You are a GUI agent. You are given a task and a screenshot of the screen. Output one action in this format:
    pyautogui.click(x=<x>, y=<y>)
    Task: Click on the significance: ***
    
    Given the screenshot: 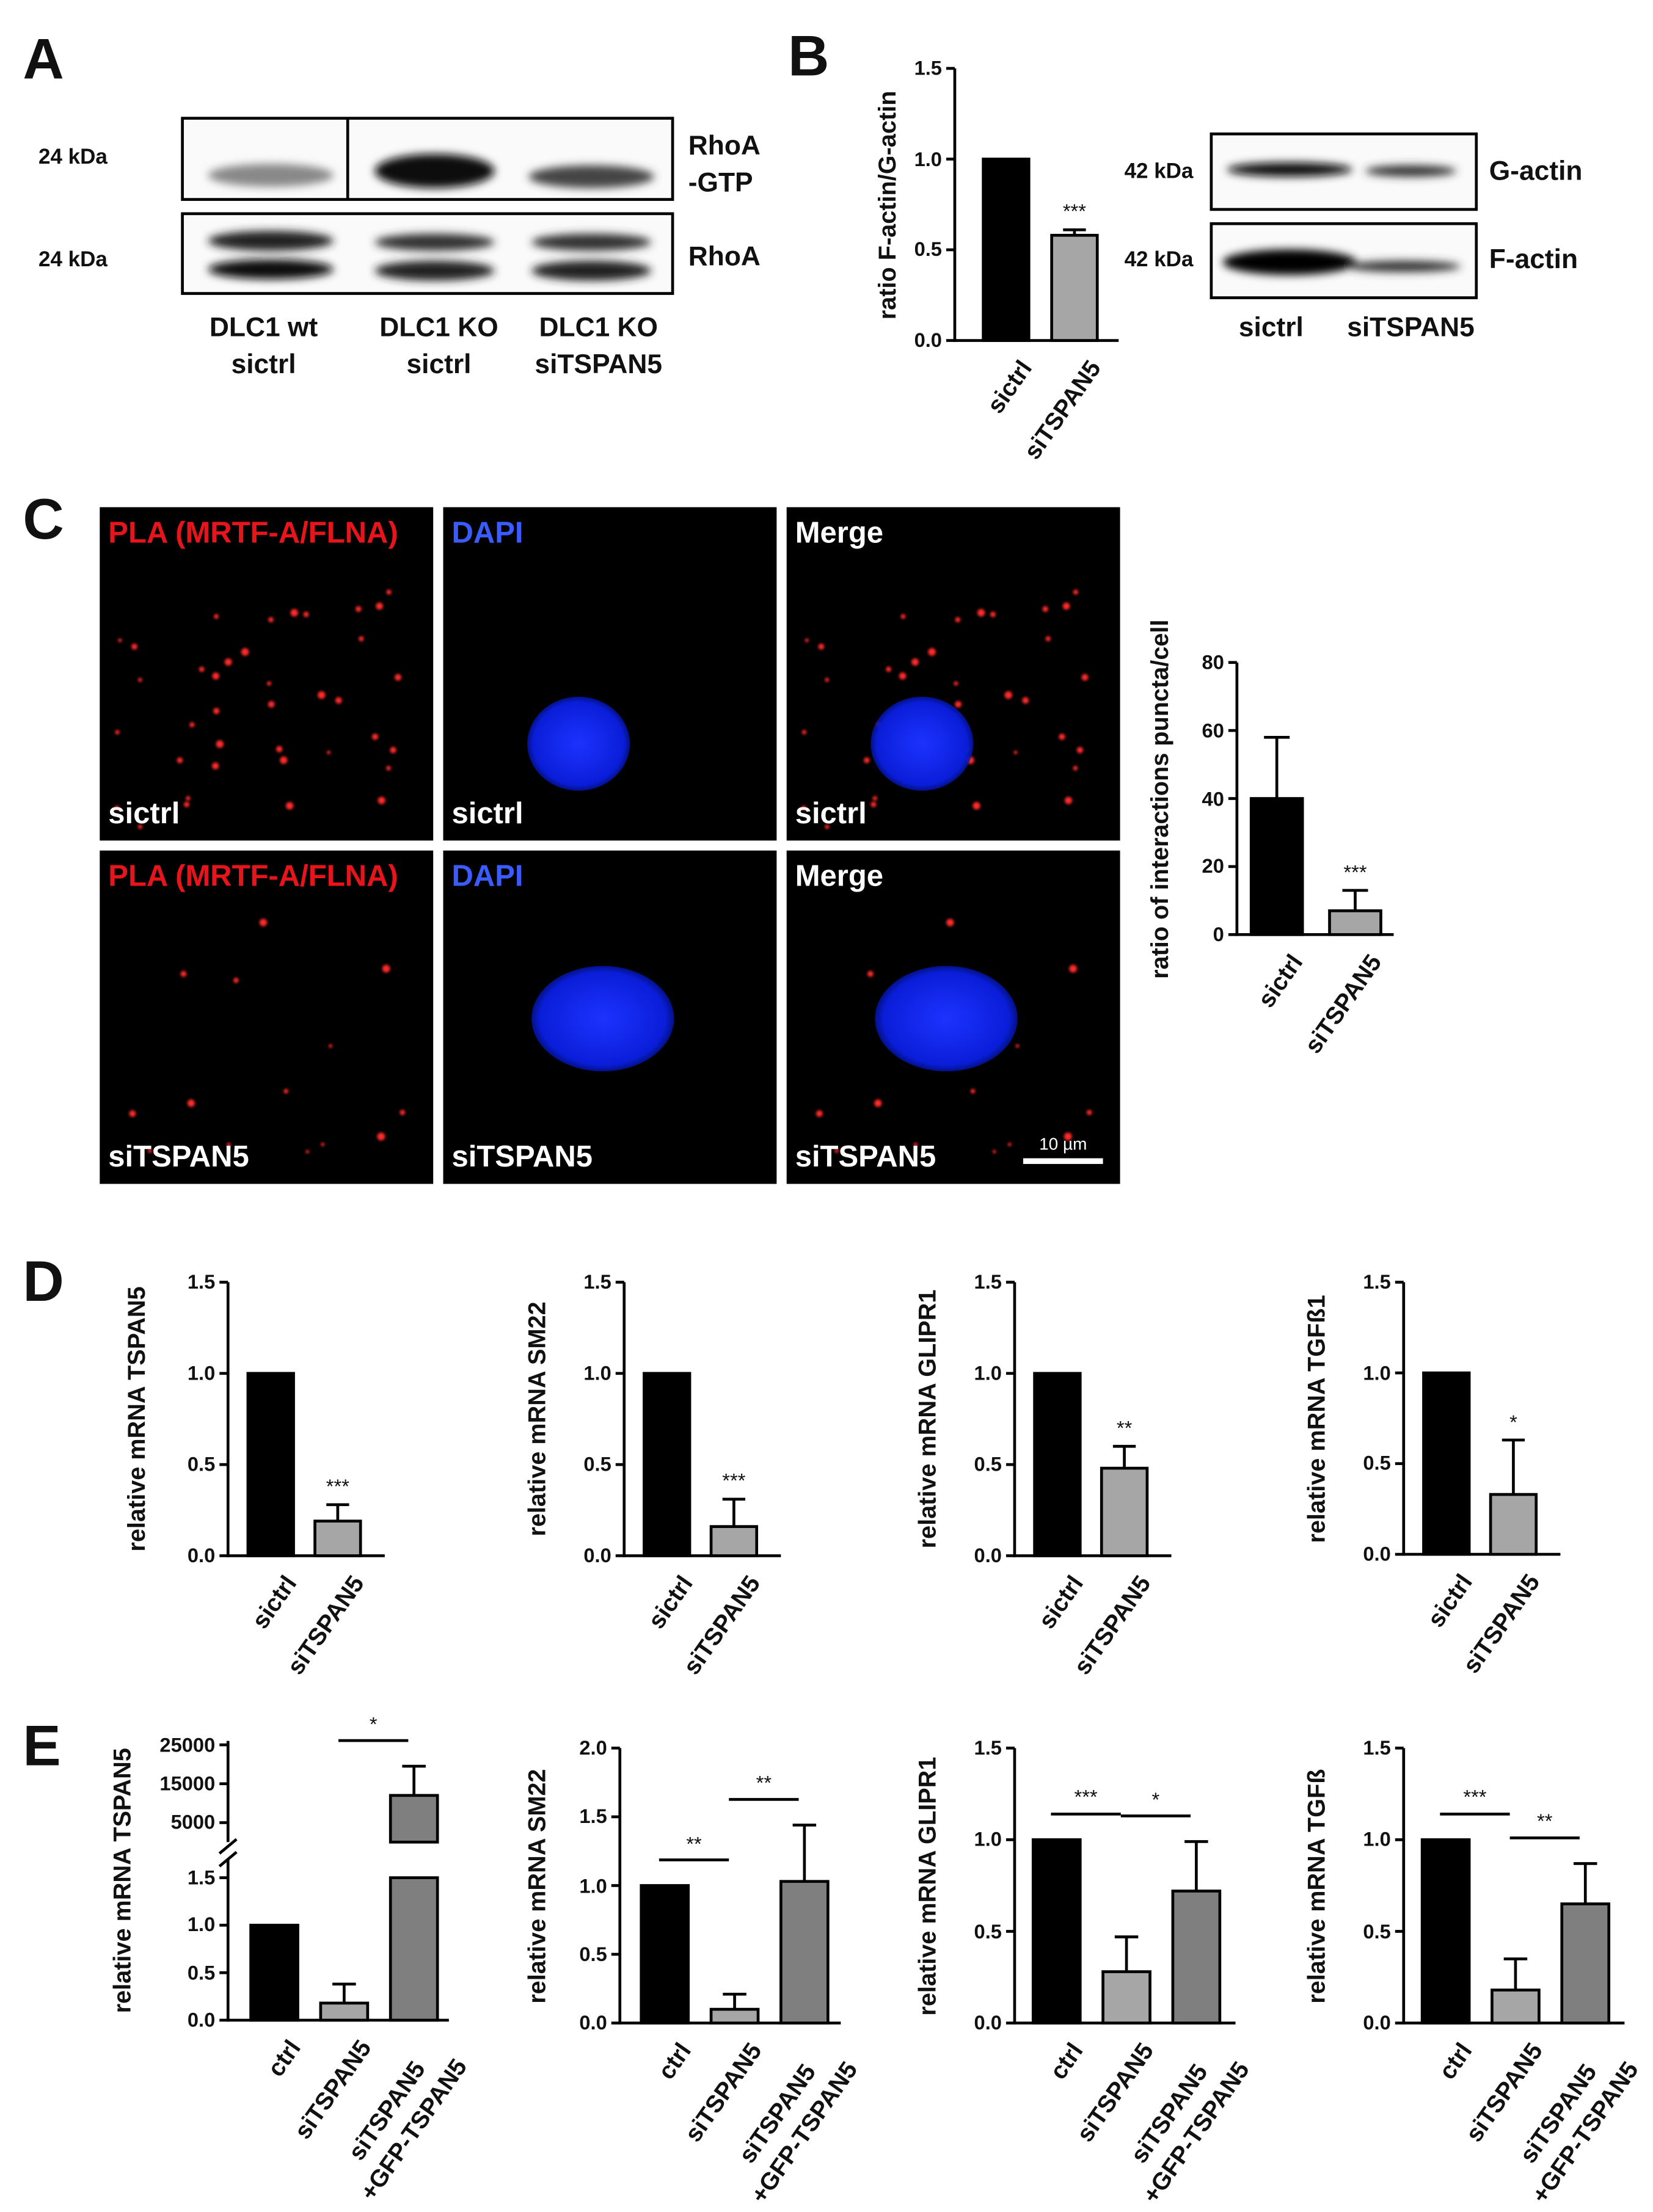 What is the action you would take?
    pyautogui.click(x=1475, y=1797)
    